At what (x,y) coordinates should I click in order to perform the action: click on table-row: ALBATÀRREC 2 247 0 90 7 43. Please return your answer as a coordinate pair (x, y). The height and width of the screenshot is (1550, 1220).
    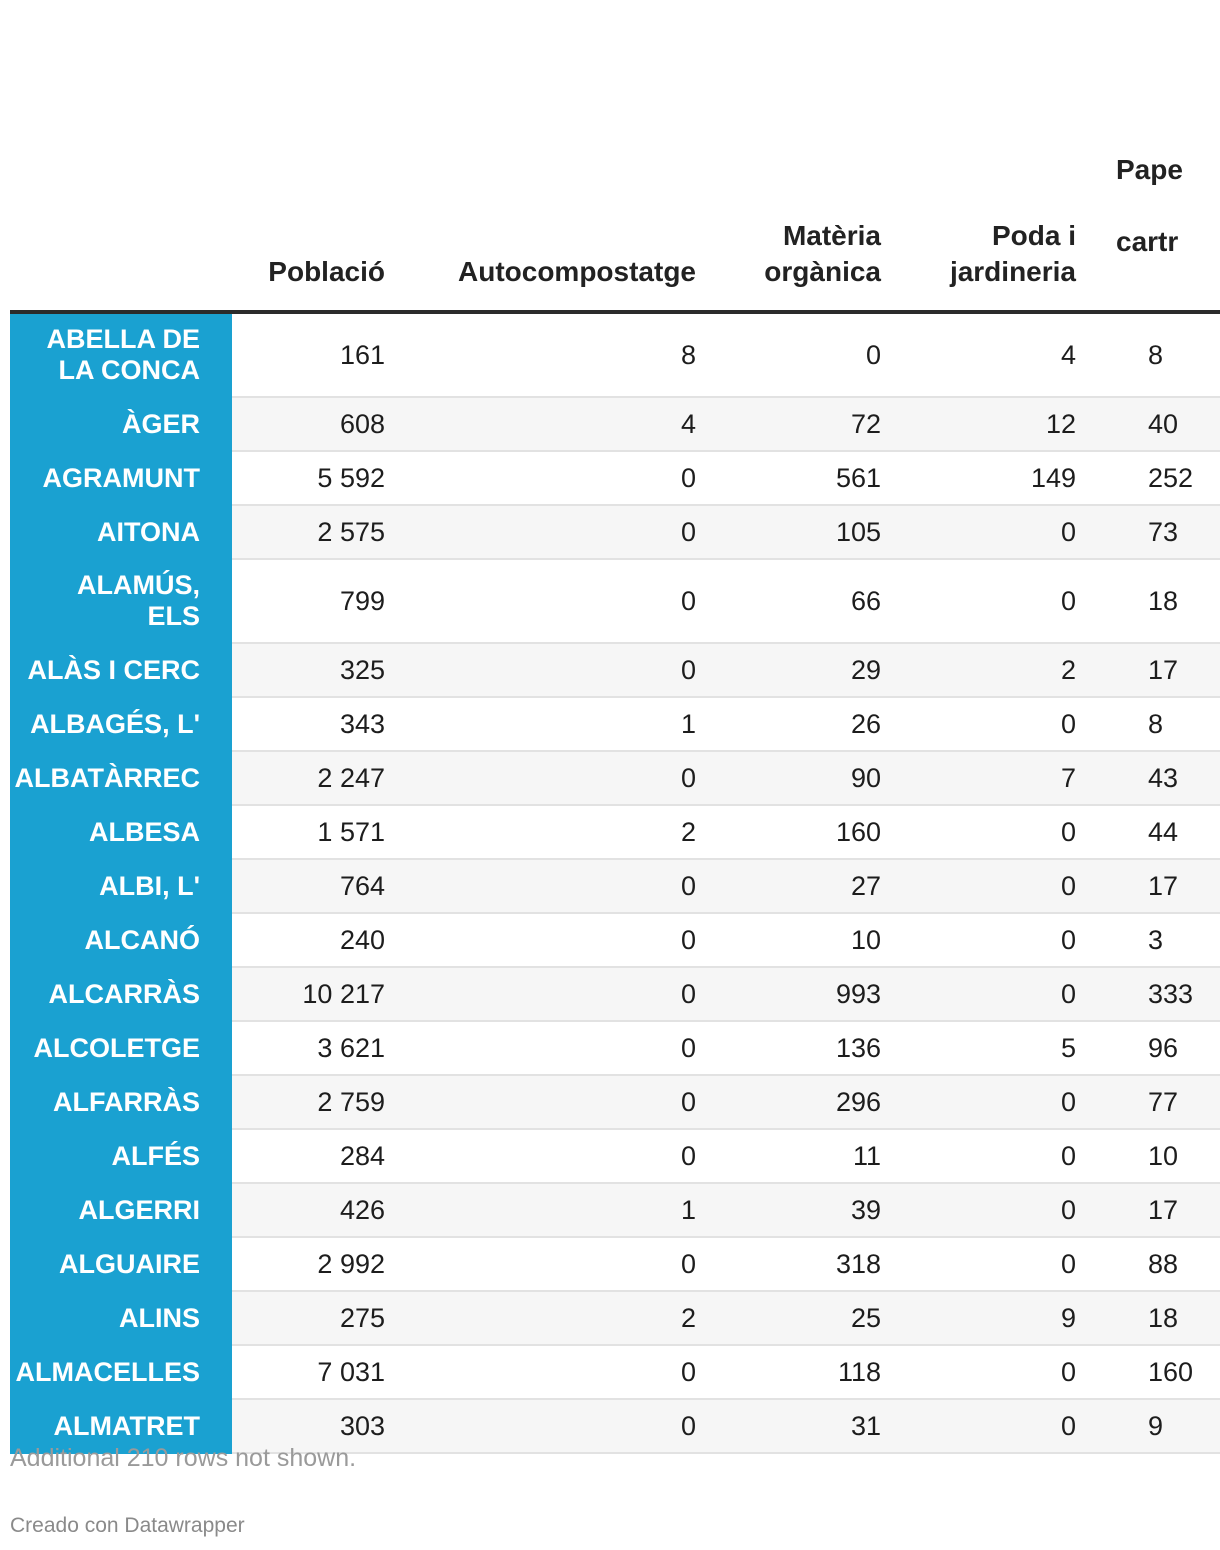
    Looking at the image, I should click on (615, 778).